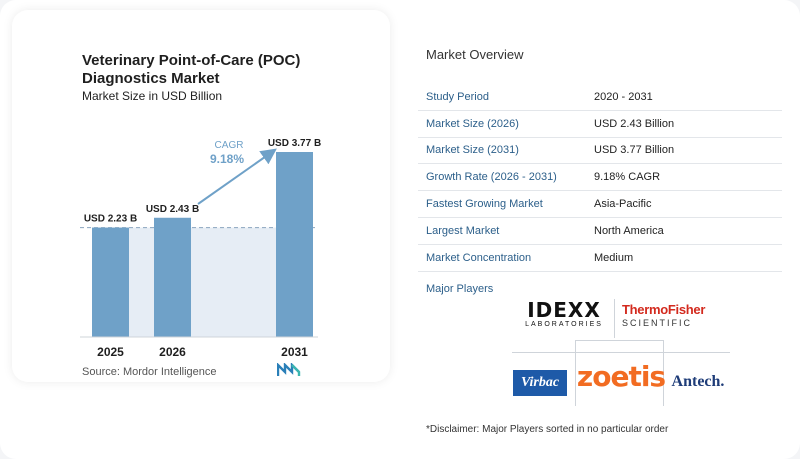 Image resolution: width=800 pixels, height=459 pixels. Describe the element at coordinates (294, 352) in the screenshot. I see `x-tick-label: 2031` at that location.